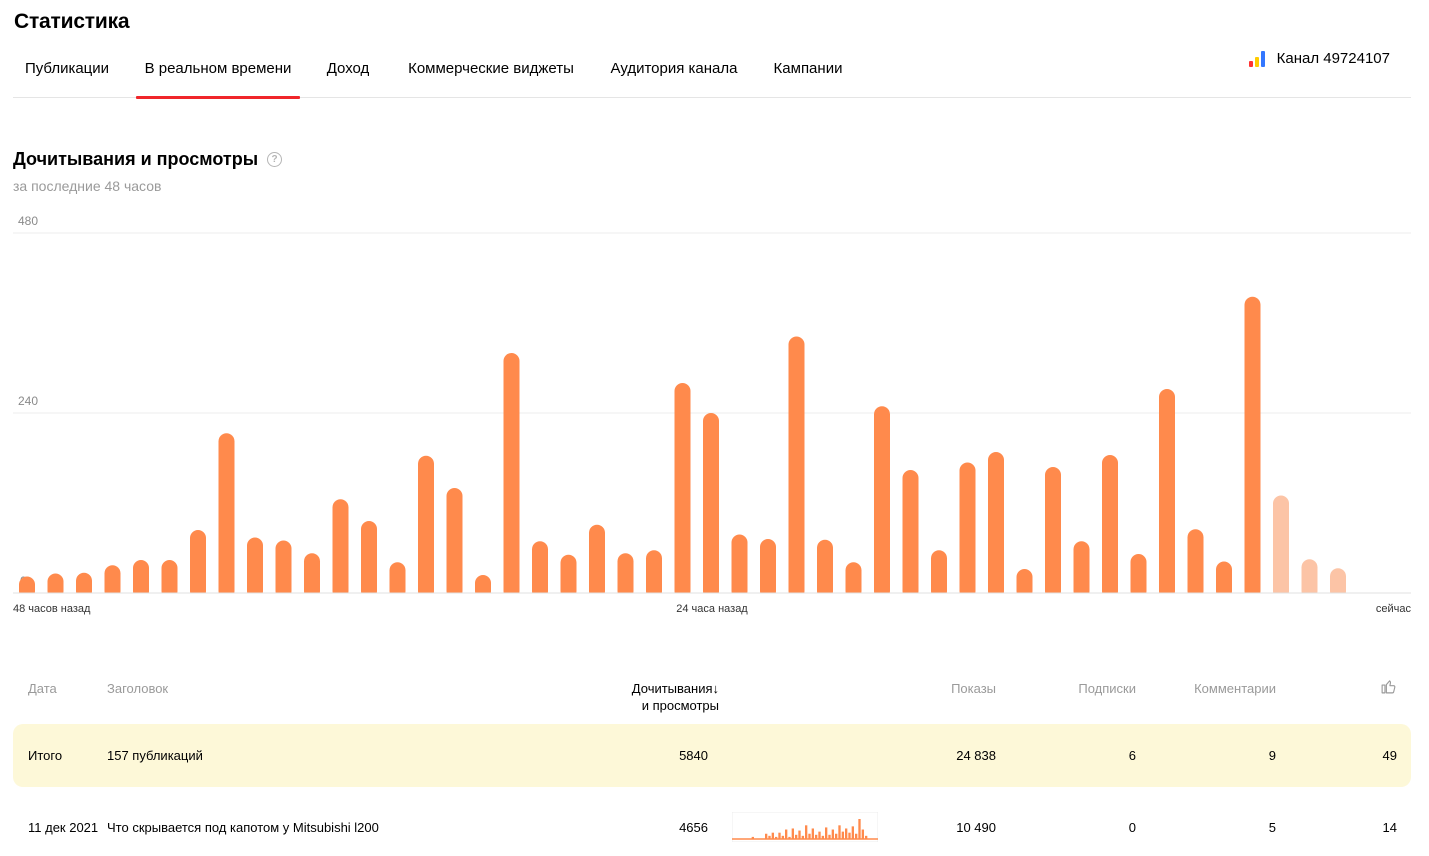  What do you see at coordinates (87, 186) in the screenshot?
I see `section-subtitle: за последние 48 часов` at bounding box center [87, 186].